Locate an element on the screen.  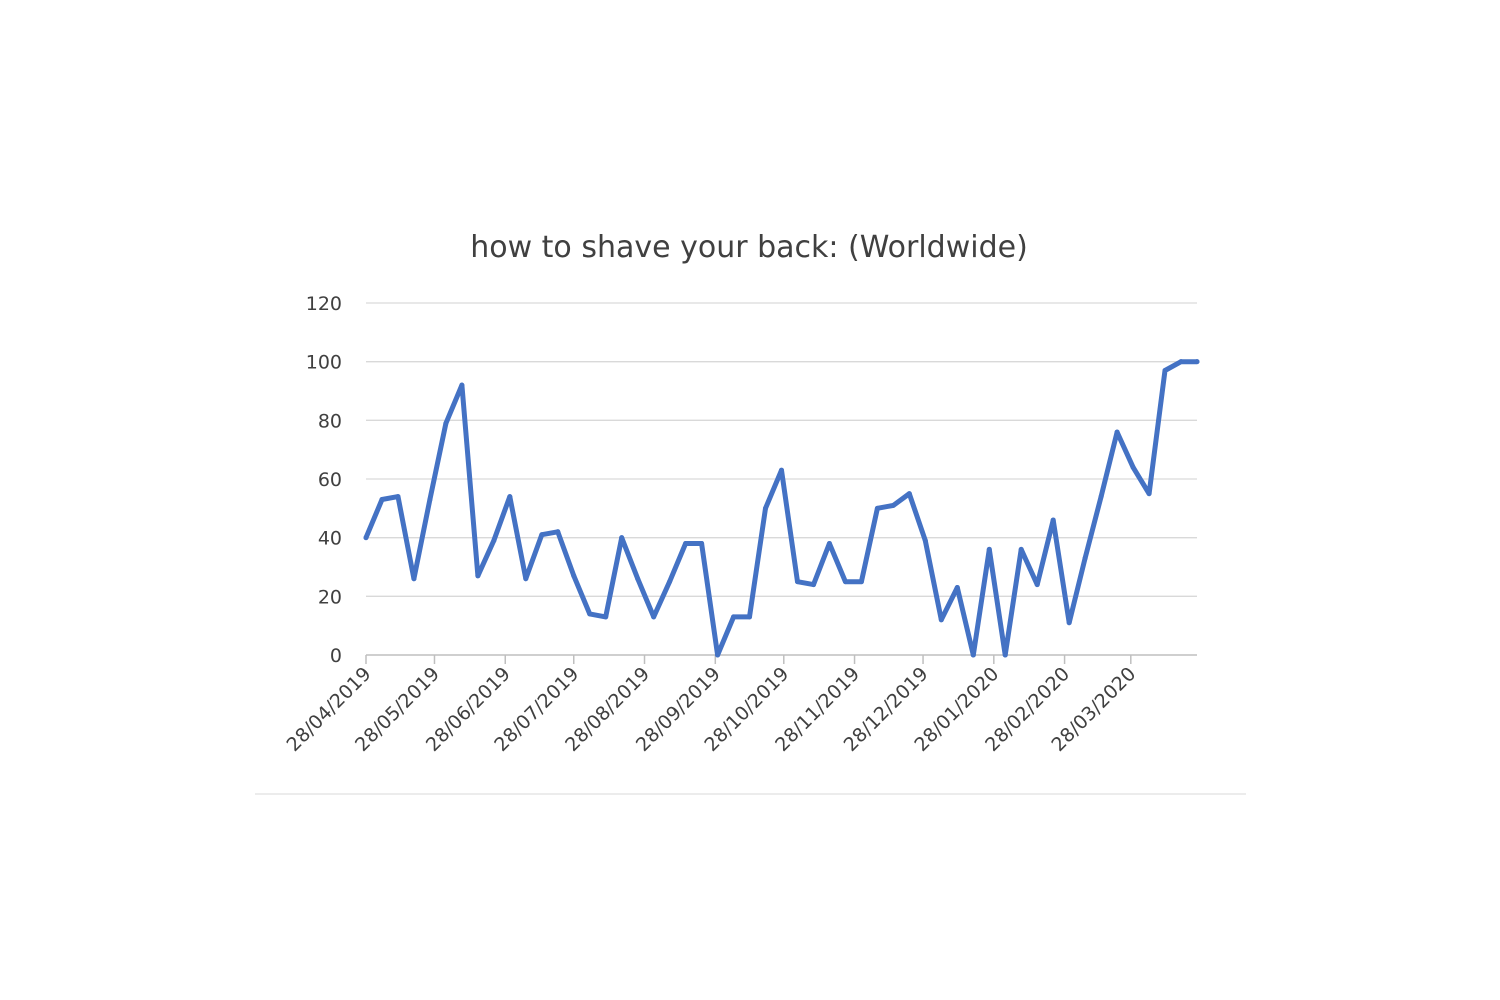
y-axis-tick-labels: 0 20 40 60 80 100 120 is located at coordinates (324, 480).